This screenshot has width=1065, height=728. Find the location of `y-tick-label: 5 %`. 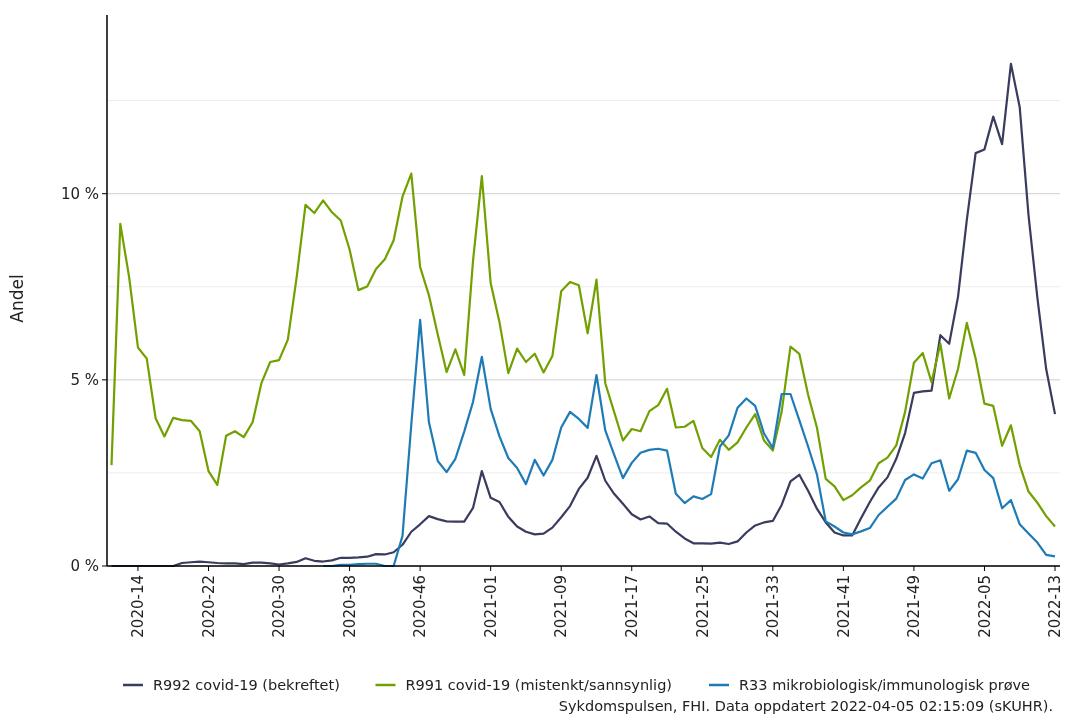

y-tick-label: 5 % is located at coordinates (84, 380).